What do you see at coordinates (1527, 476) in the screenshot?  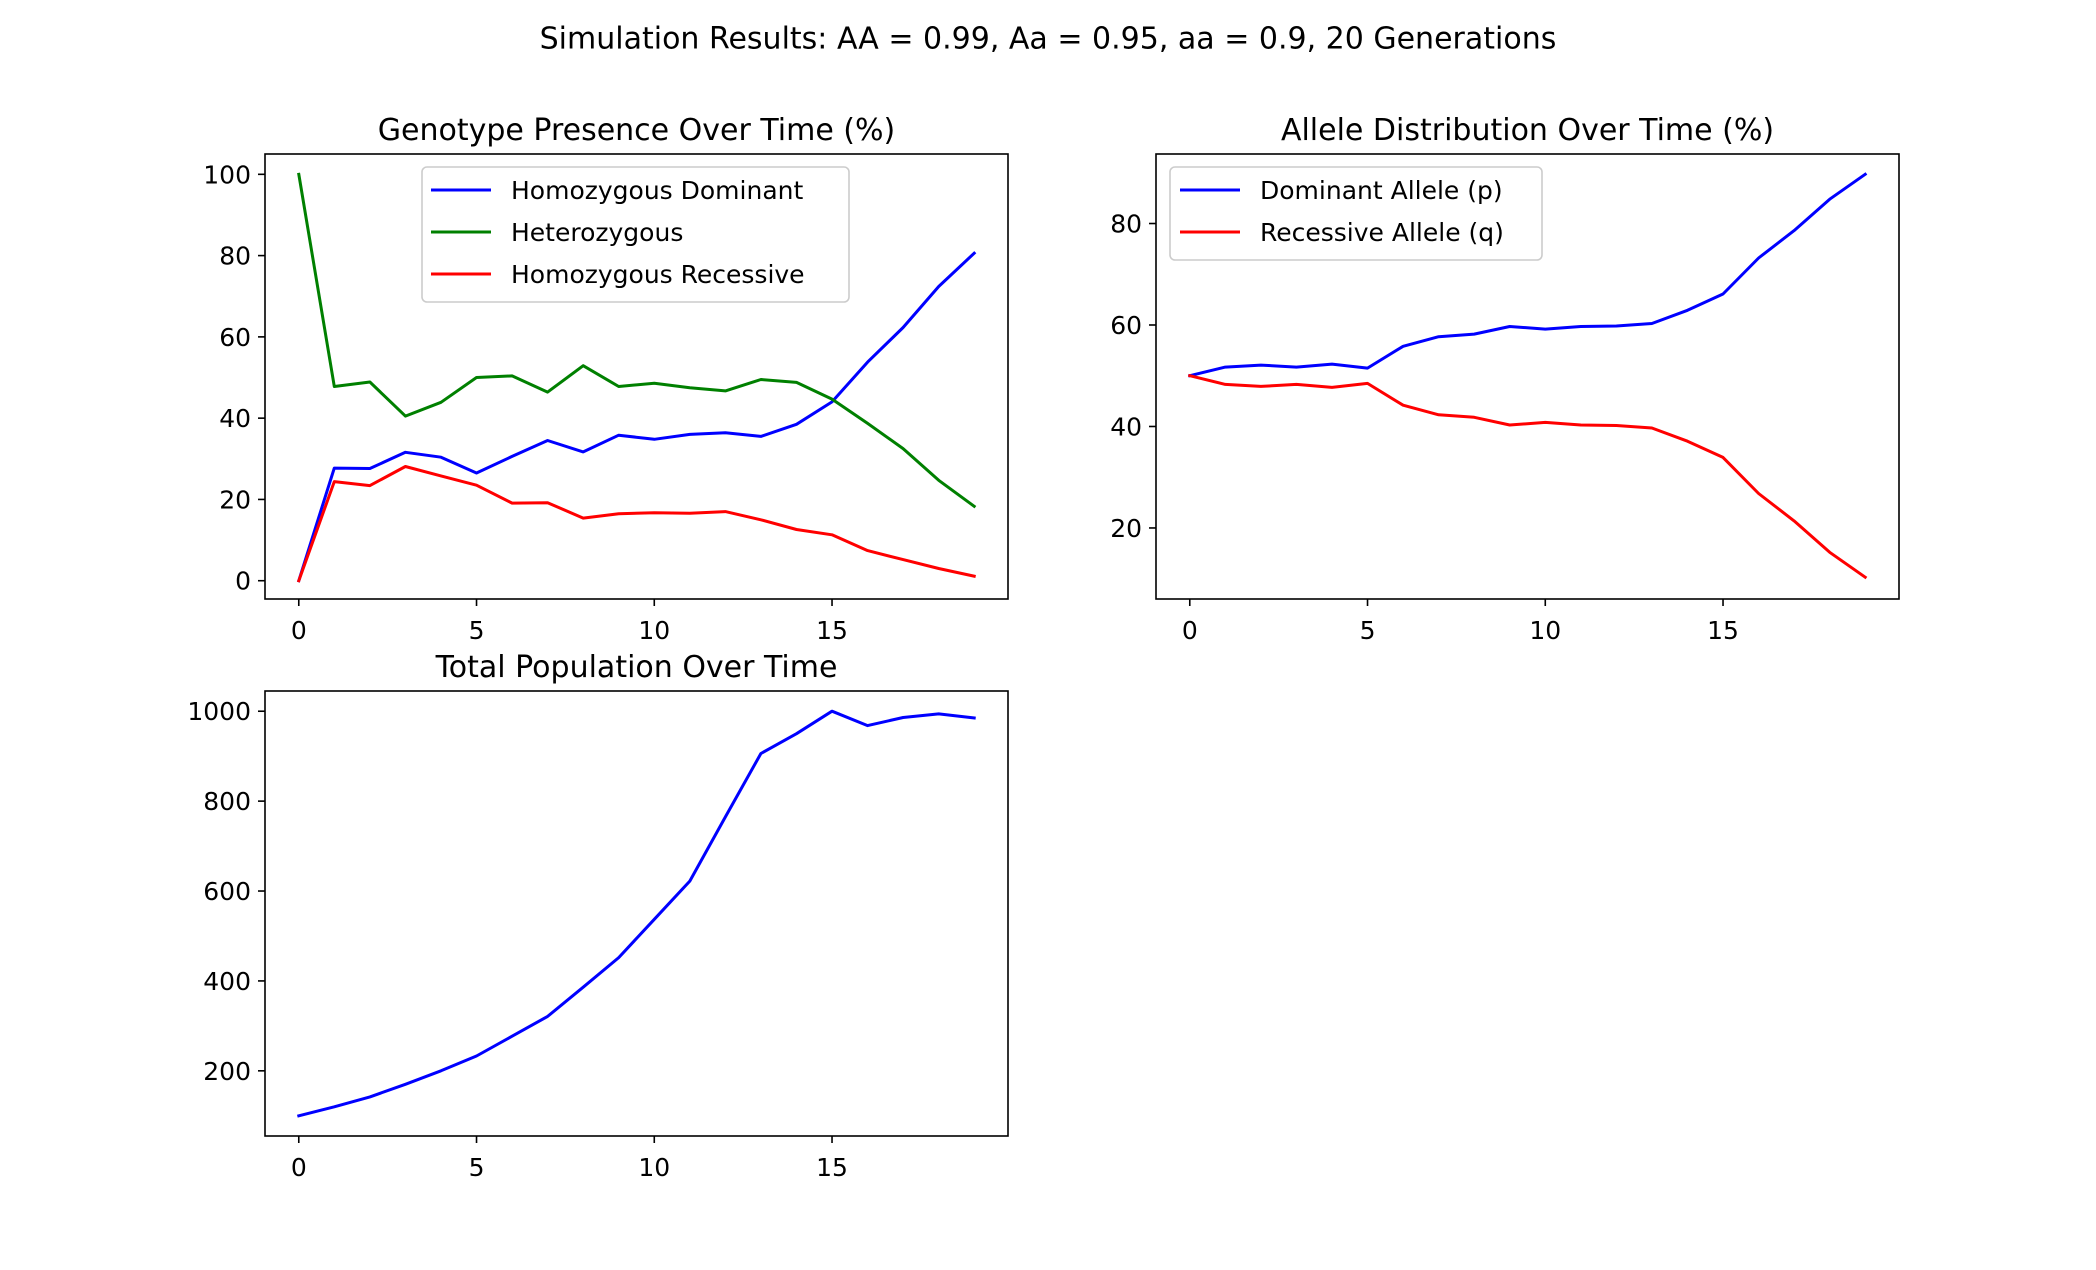 I see `series-line-recessive-allele-q` at bounding box center [1527, 476].